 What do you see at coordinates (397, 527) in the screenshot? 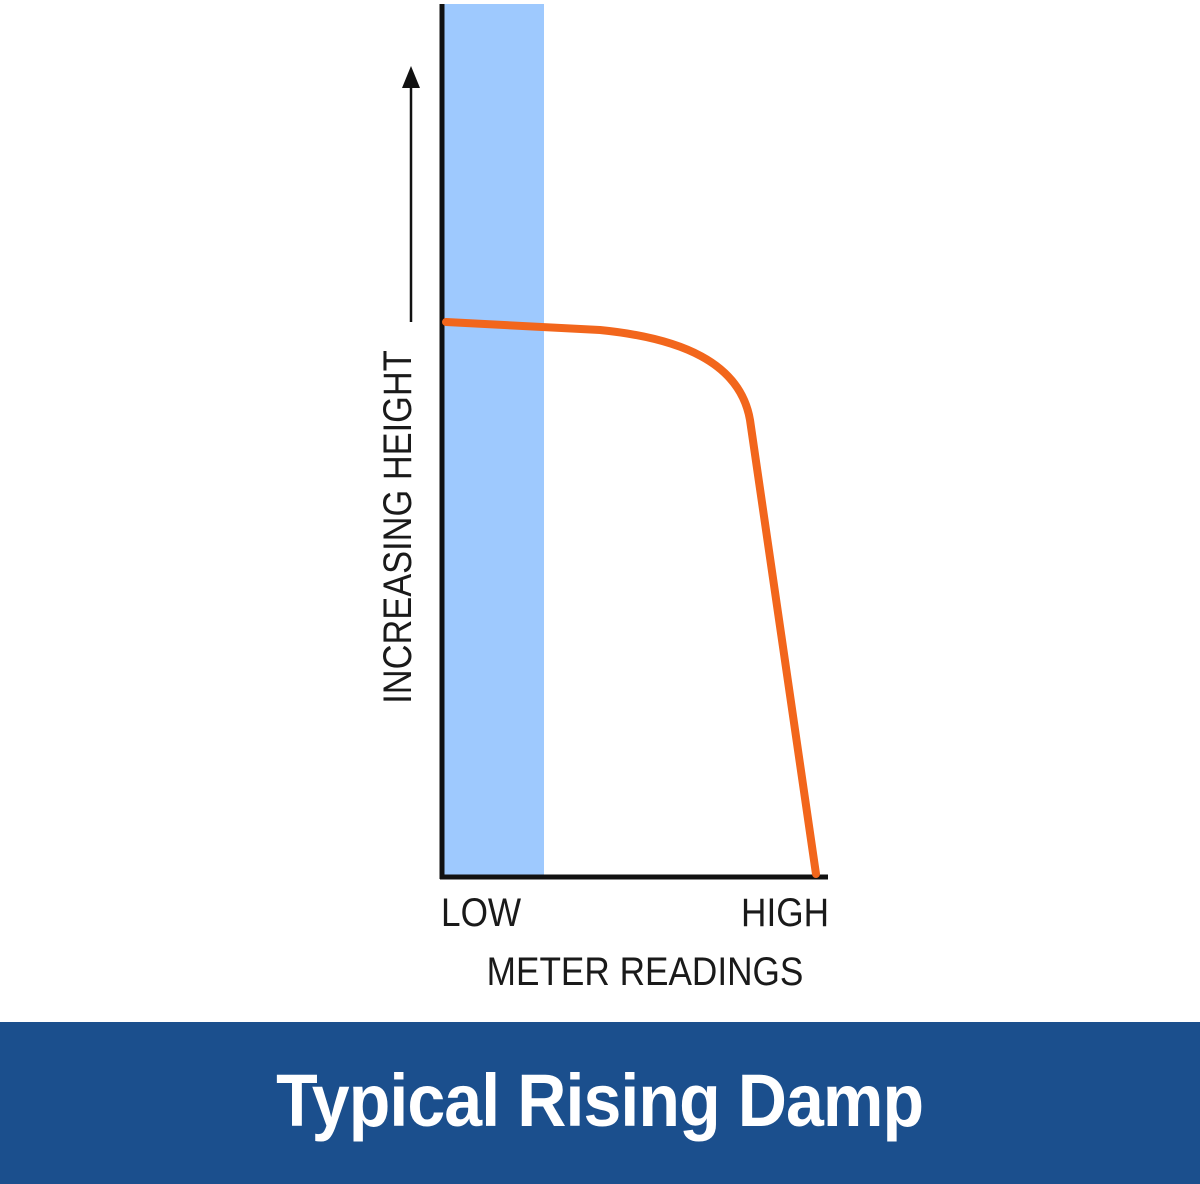
I see `y-axis-label: INCREASING HEIGHT` at bounding box center [397, 527].